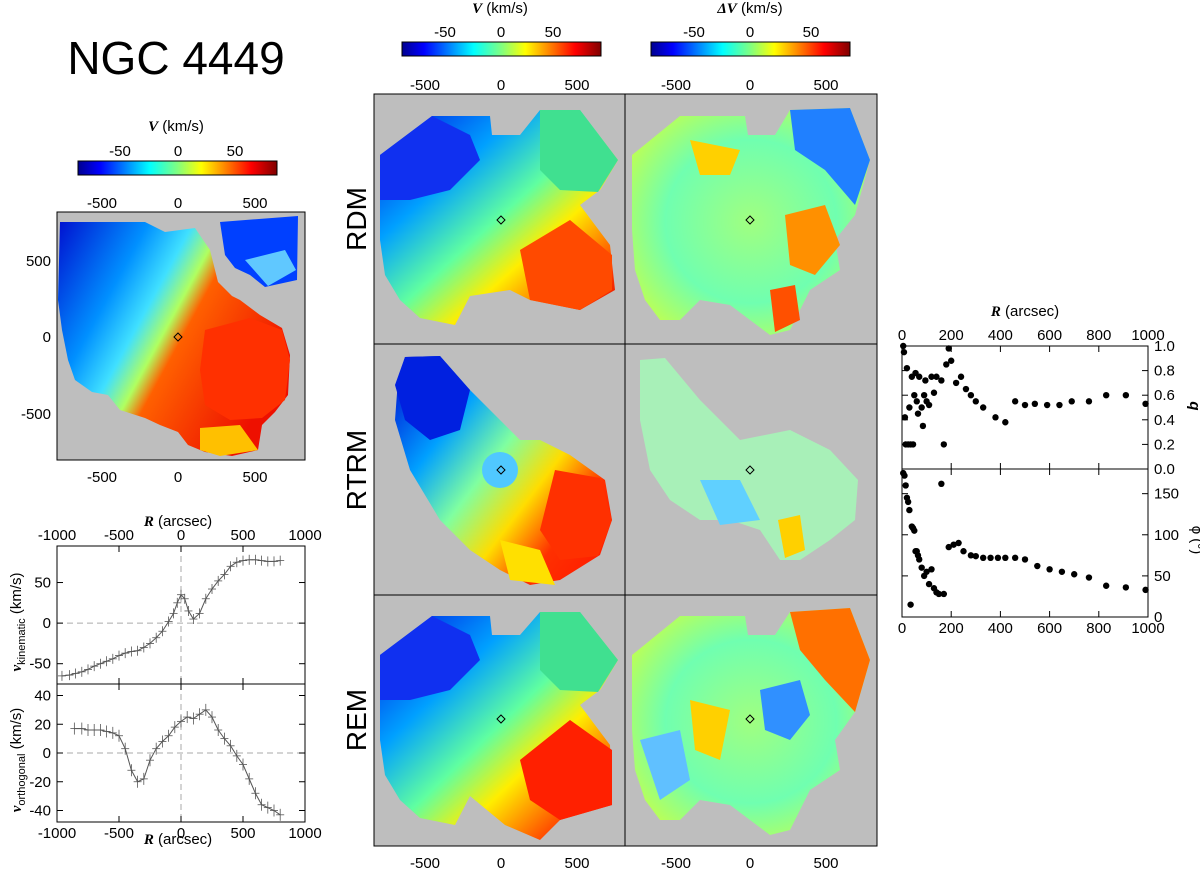  What do you see at coordinates (42, 583) in the screenshot?
I see `y-tick-label: 50` at bounding box center [42, 583].